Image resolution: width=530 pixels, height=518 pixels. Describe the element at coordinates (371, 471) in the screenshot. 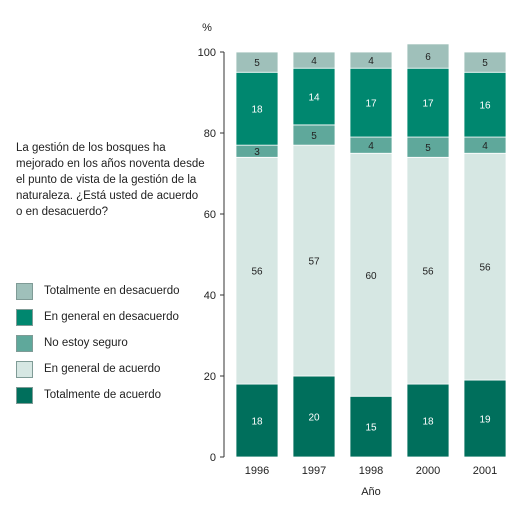

I see `x-tick-label: 1998` at that location.